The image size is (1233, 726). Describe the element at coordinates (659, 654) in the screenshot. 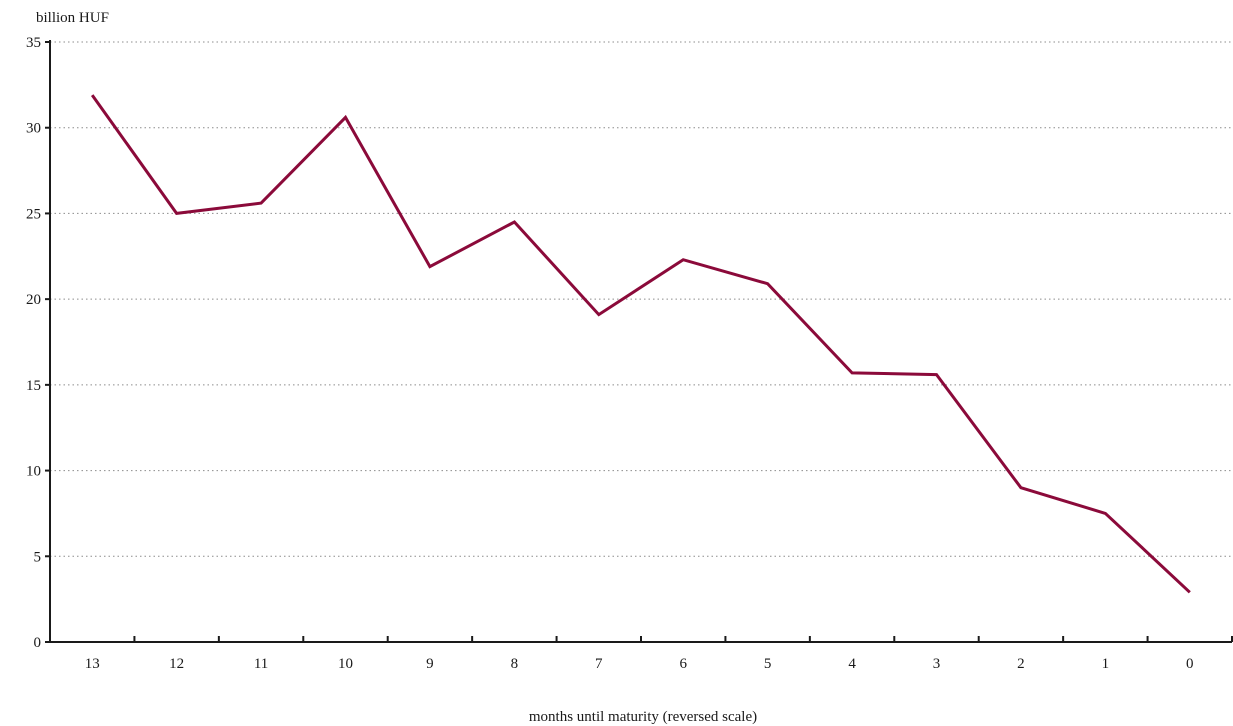

I see `x-axis-ticks: 13 12 11 10 9 8 7 6 5 4 3 2 1 0` at that location.